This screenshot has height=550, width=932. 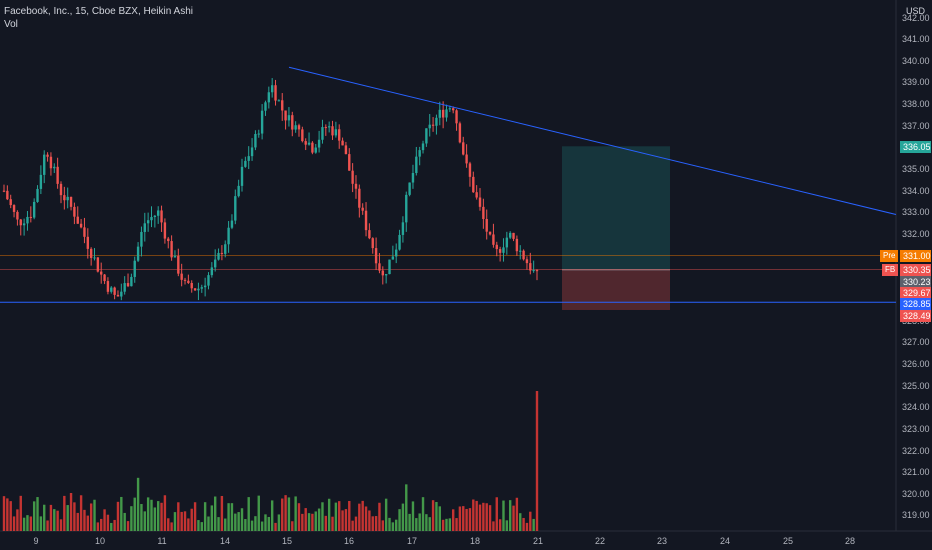 I want to click on currency-label: USD, so click(x=916, y=11).